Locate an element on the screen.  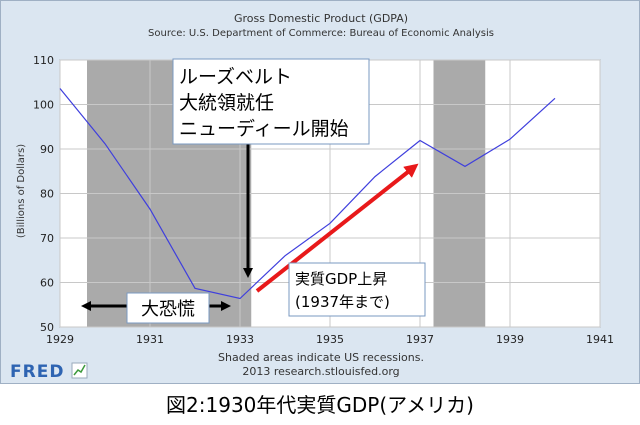
roosevelt-callout: ルーズベルト 大統領就任 ニューディール開始 is located at coordinates (271, 101).